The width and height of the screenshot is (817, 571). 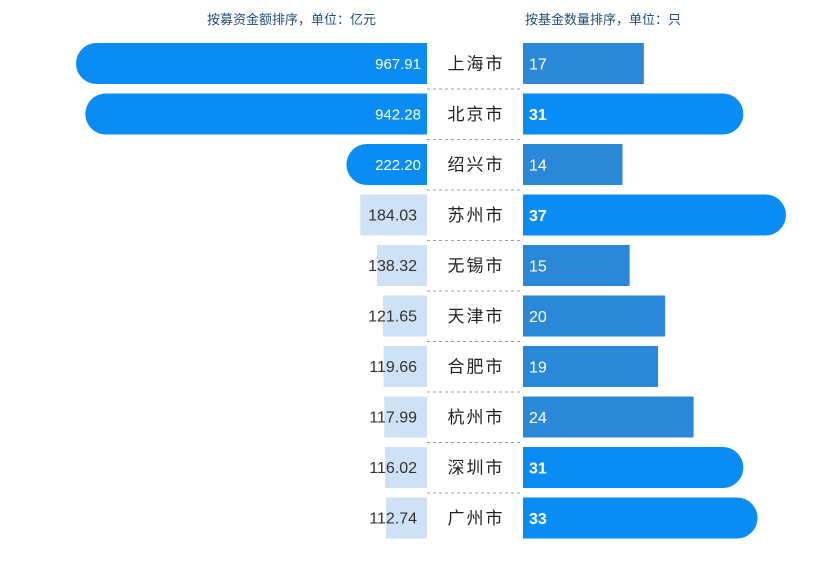 I want to click on count-label: 37, so click(x=538, y=216).